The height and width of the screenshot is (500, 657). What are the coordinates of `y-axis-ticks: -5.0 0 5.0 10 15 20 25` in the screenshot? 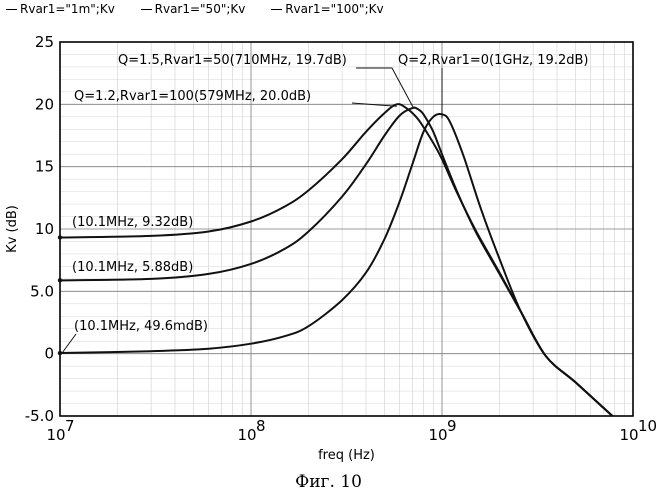 It's located at (39, 229).